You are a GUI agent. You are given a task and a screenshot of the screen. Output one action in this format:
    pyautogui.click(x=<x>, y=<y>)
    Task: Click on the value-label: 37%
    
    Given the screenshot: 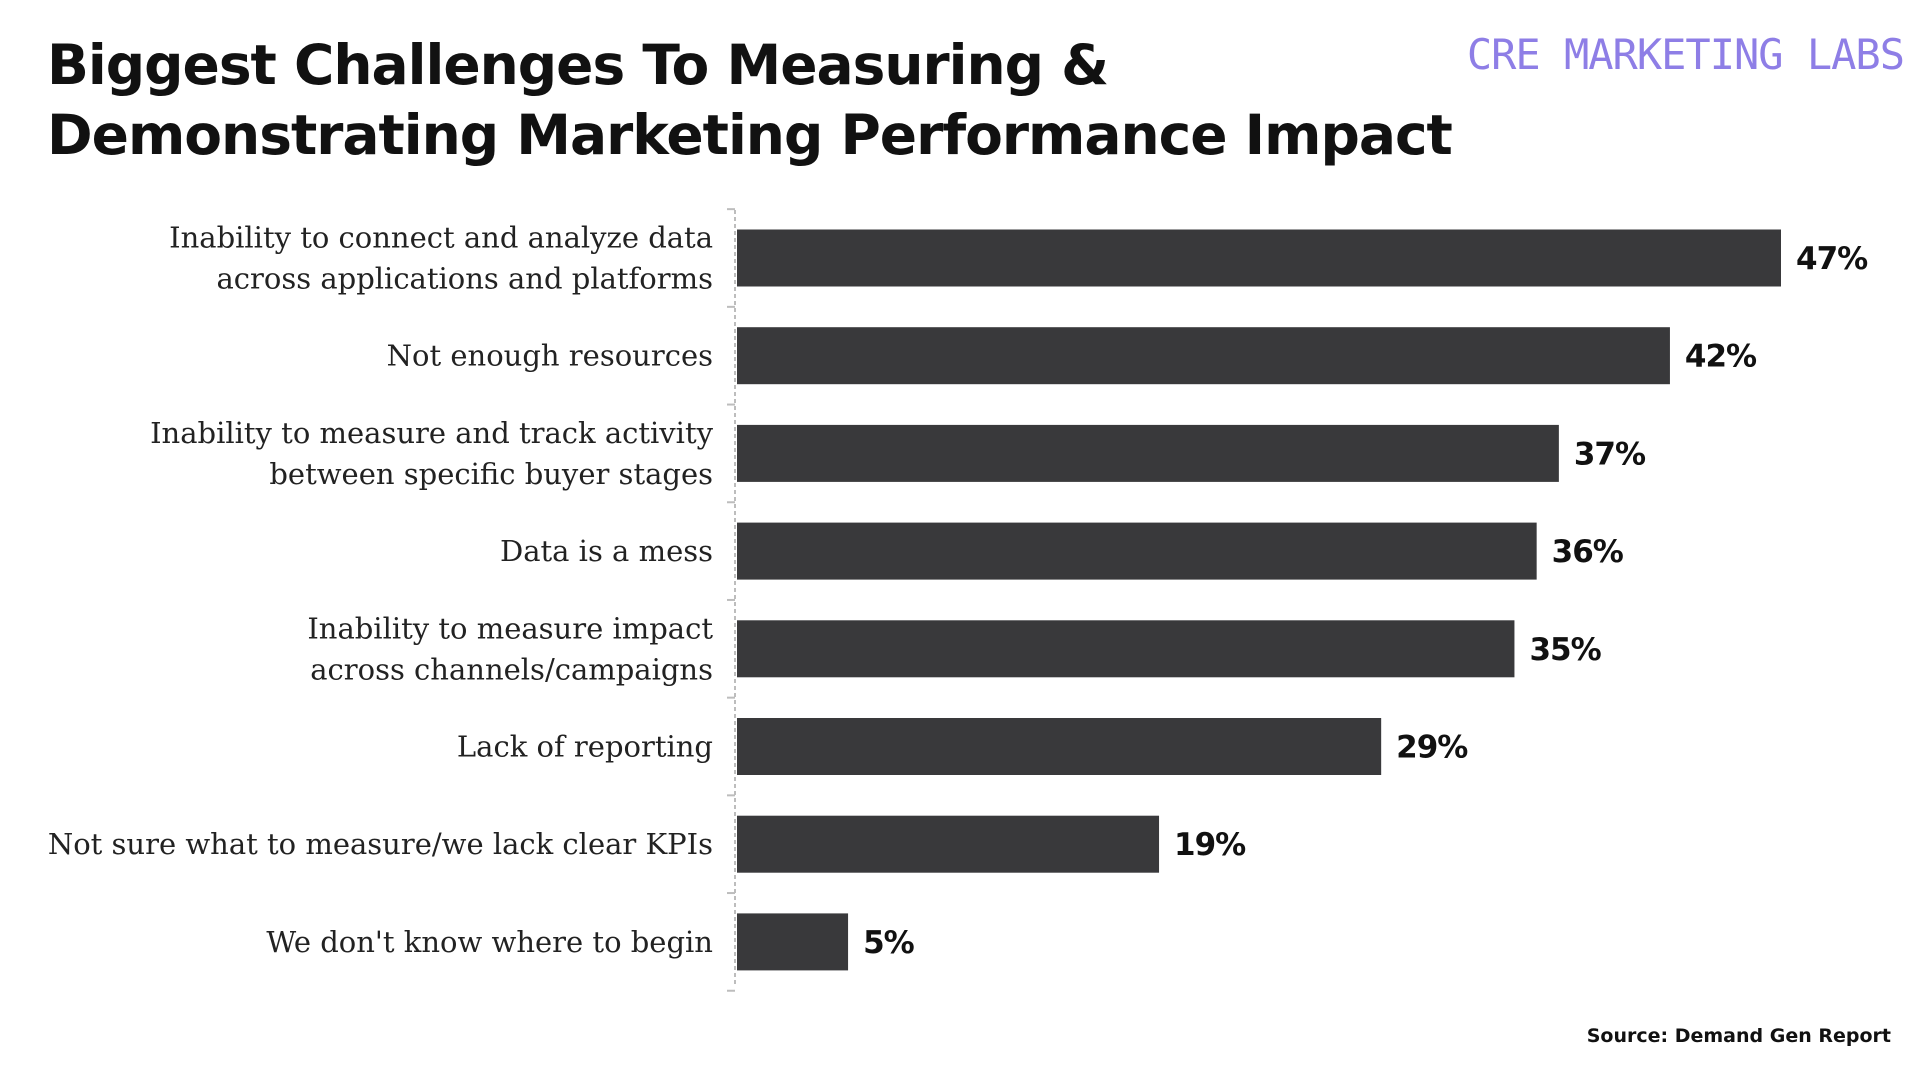 What is the action you would take?
    pyautogui.click(x=1610, y=454)
    